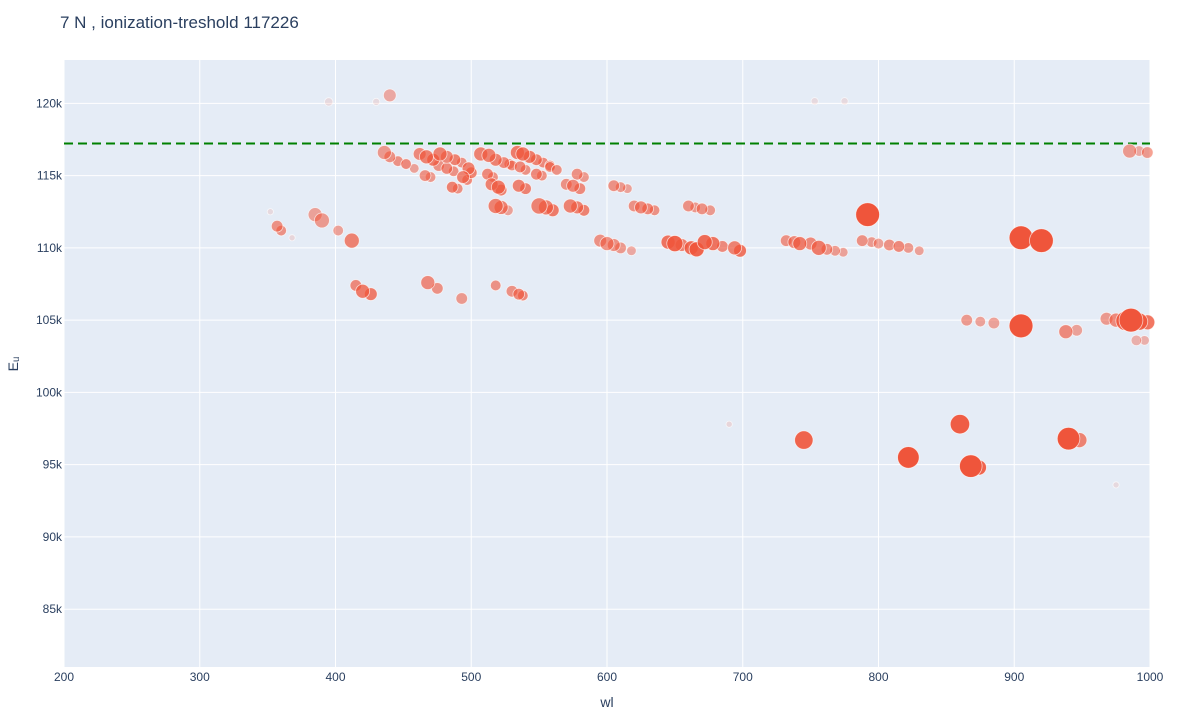 The width and height of the screenshot is (1200, 720). Describe the element at coordinates (743, 677) in the screenshot. I see `x-tick-label: 700` at that location.